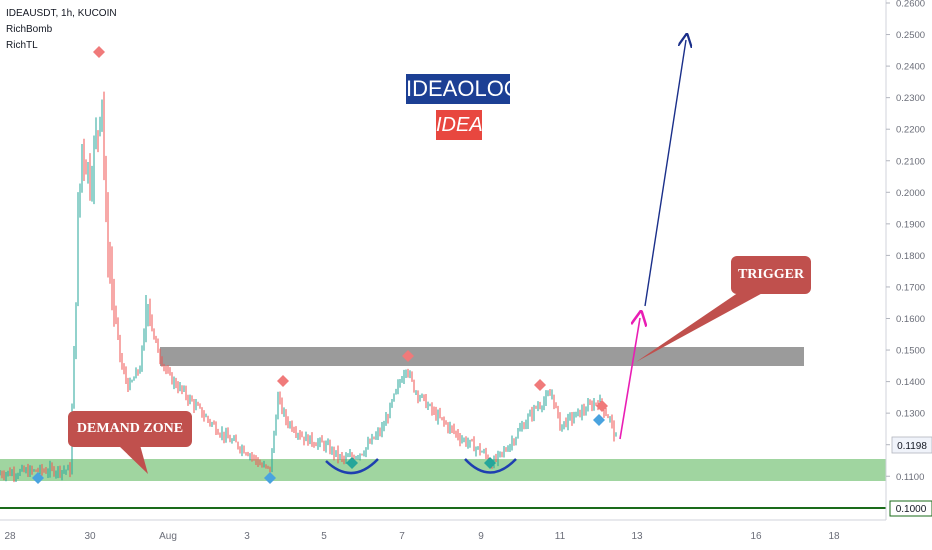 The width and height of the screenshot is (932, 550). I want to click on demand-zone-label: DEMAND ZONE, so click(130, 428).